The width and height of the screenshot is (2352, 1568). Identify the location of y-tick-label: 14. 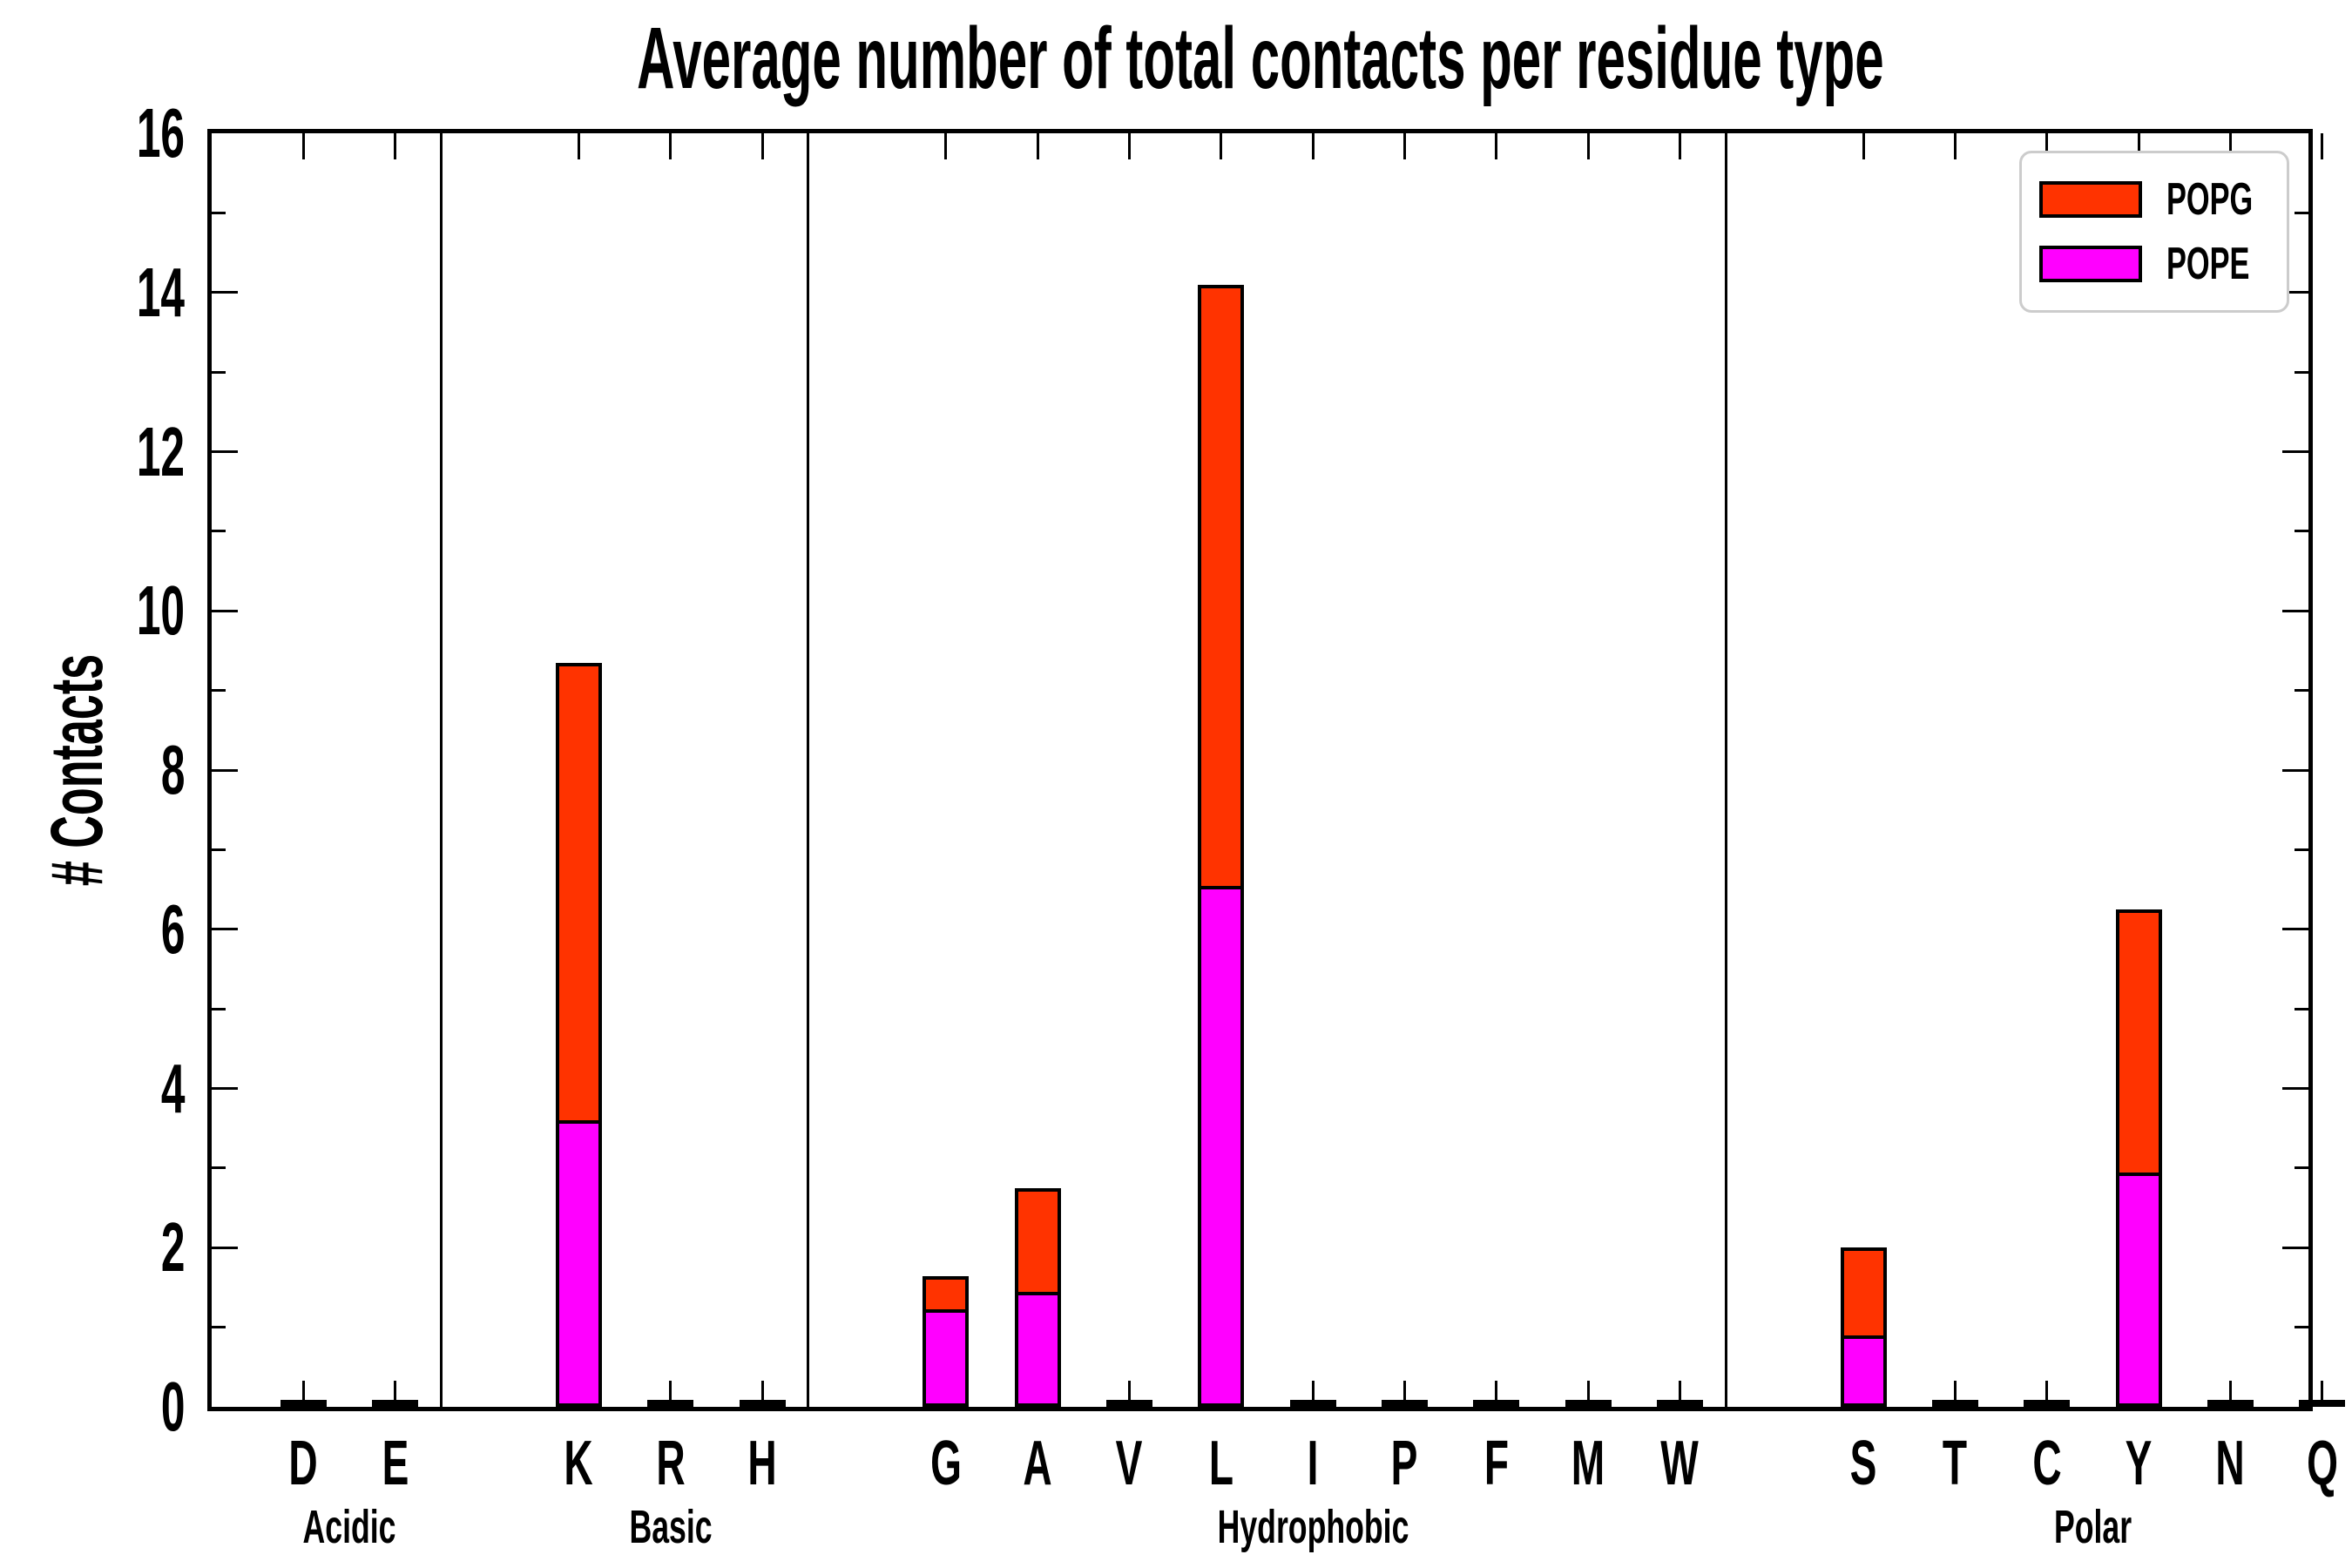
(92, 292).